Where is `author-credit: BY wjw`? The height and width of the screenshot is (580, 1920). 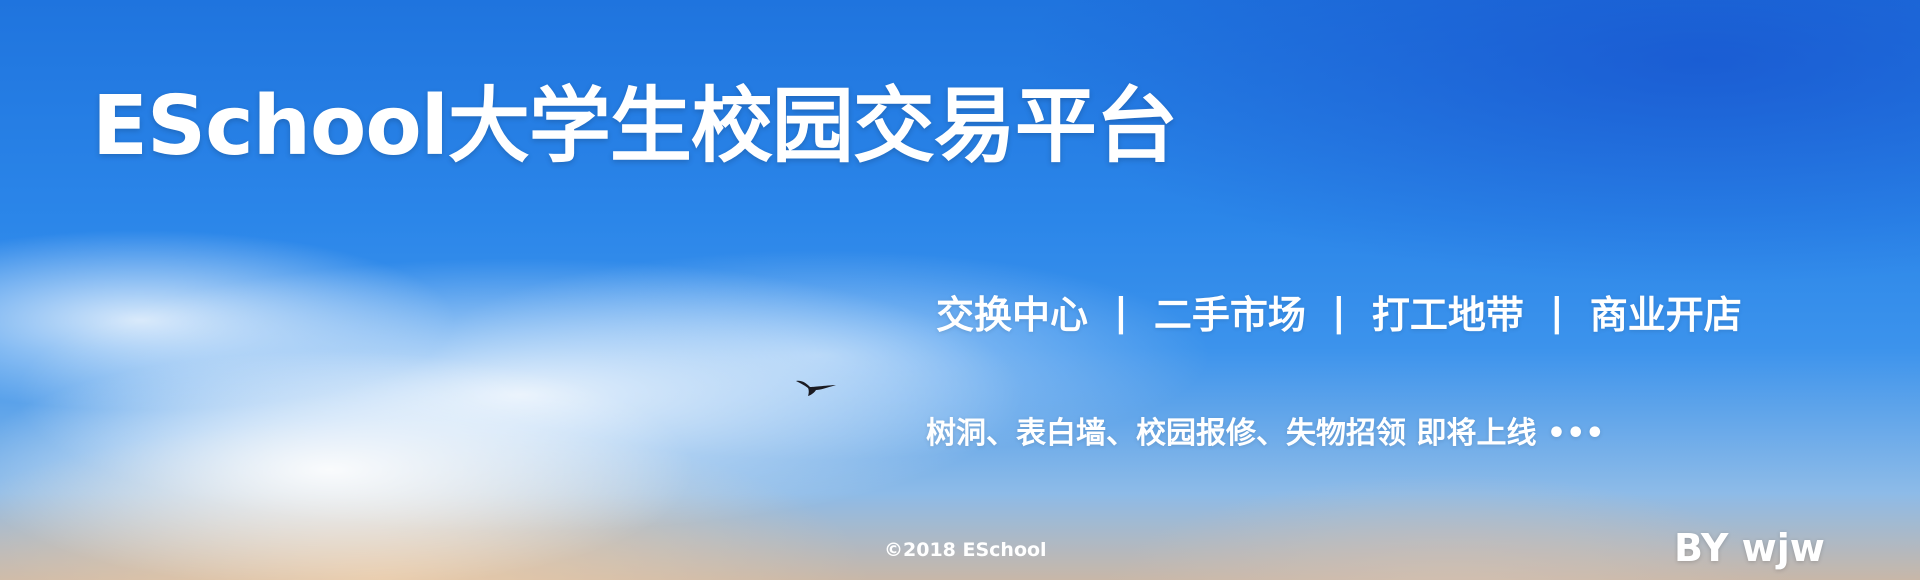
author-credit: BY wjw is located at coordinates (1749, 548).